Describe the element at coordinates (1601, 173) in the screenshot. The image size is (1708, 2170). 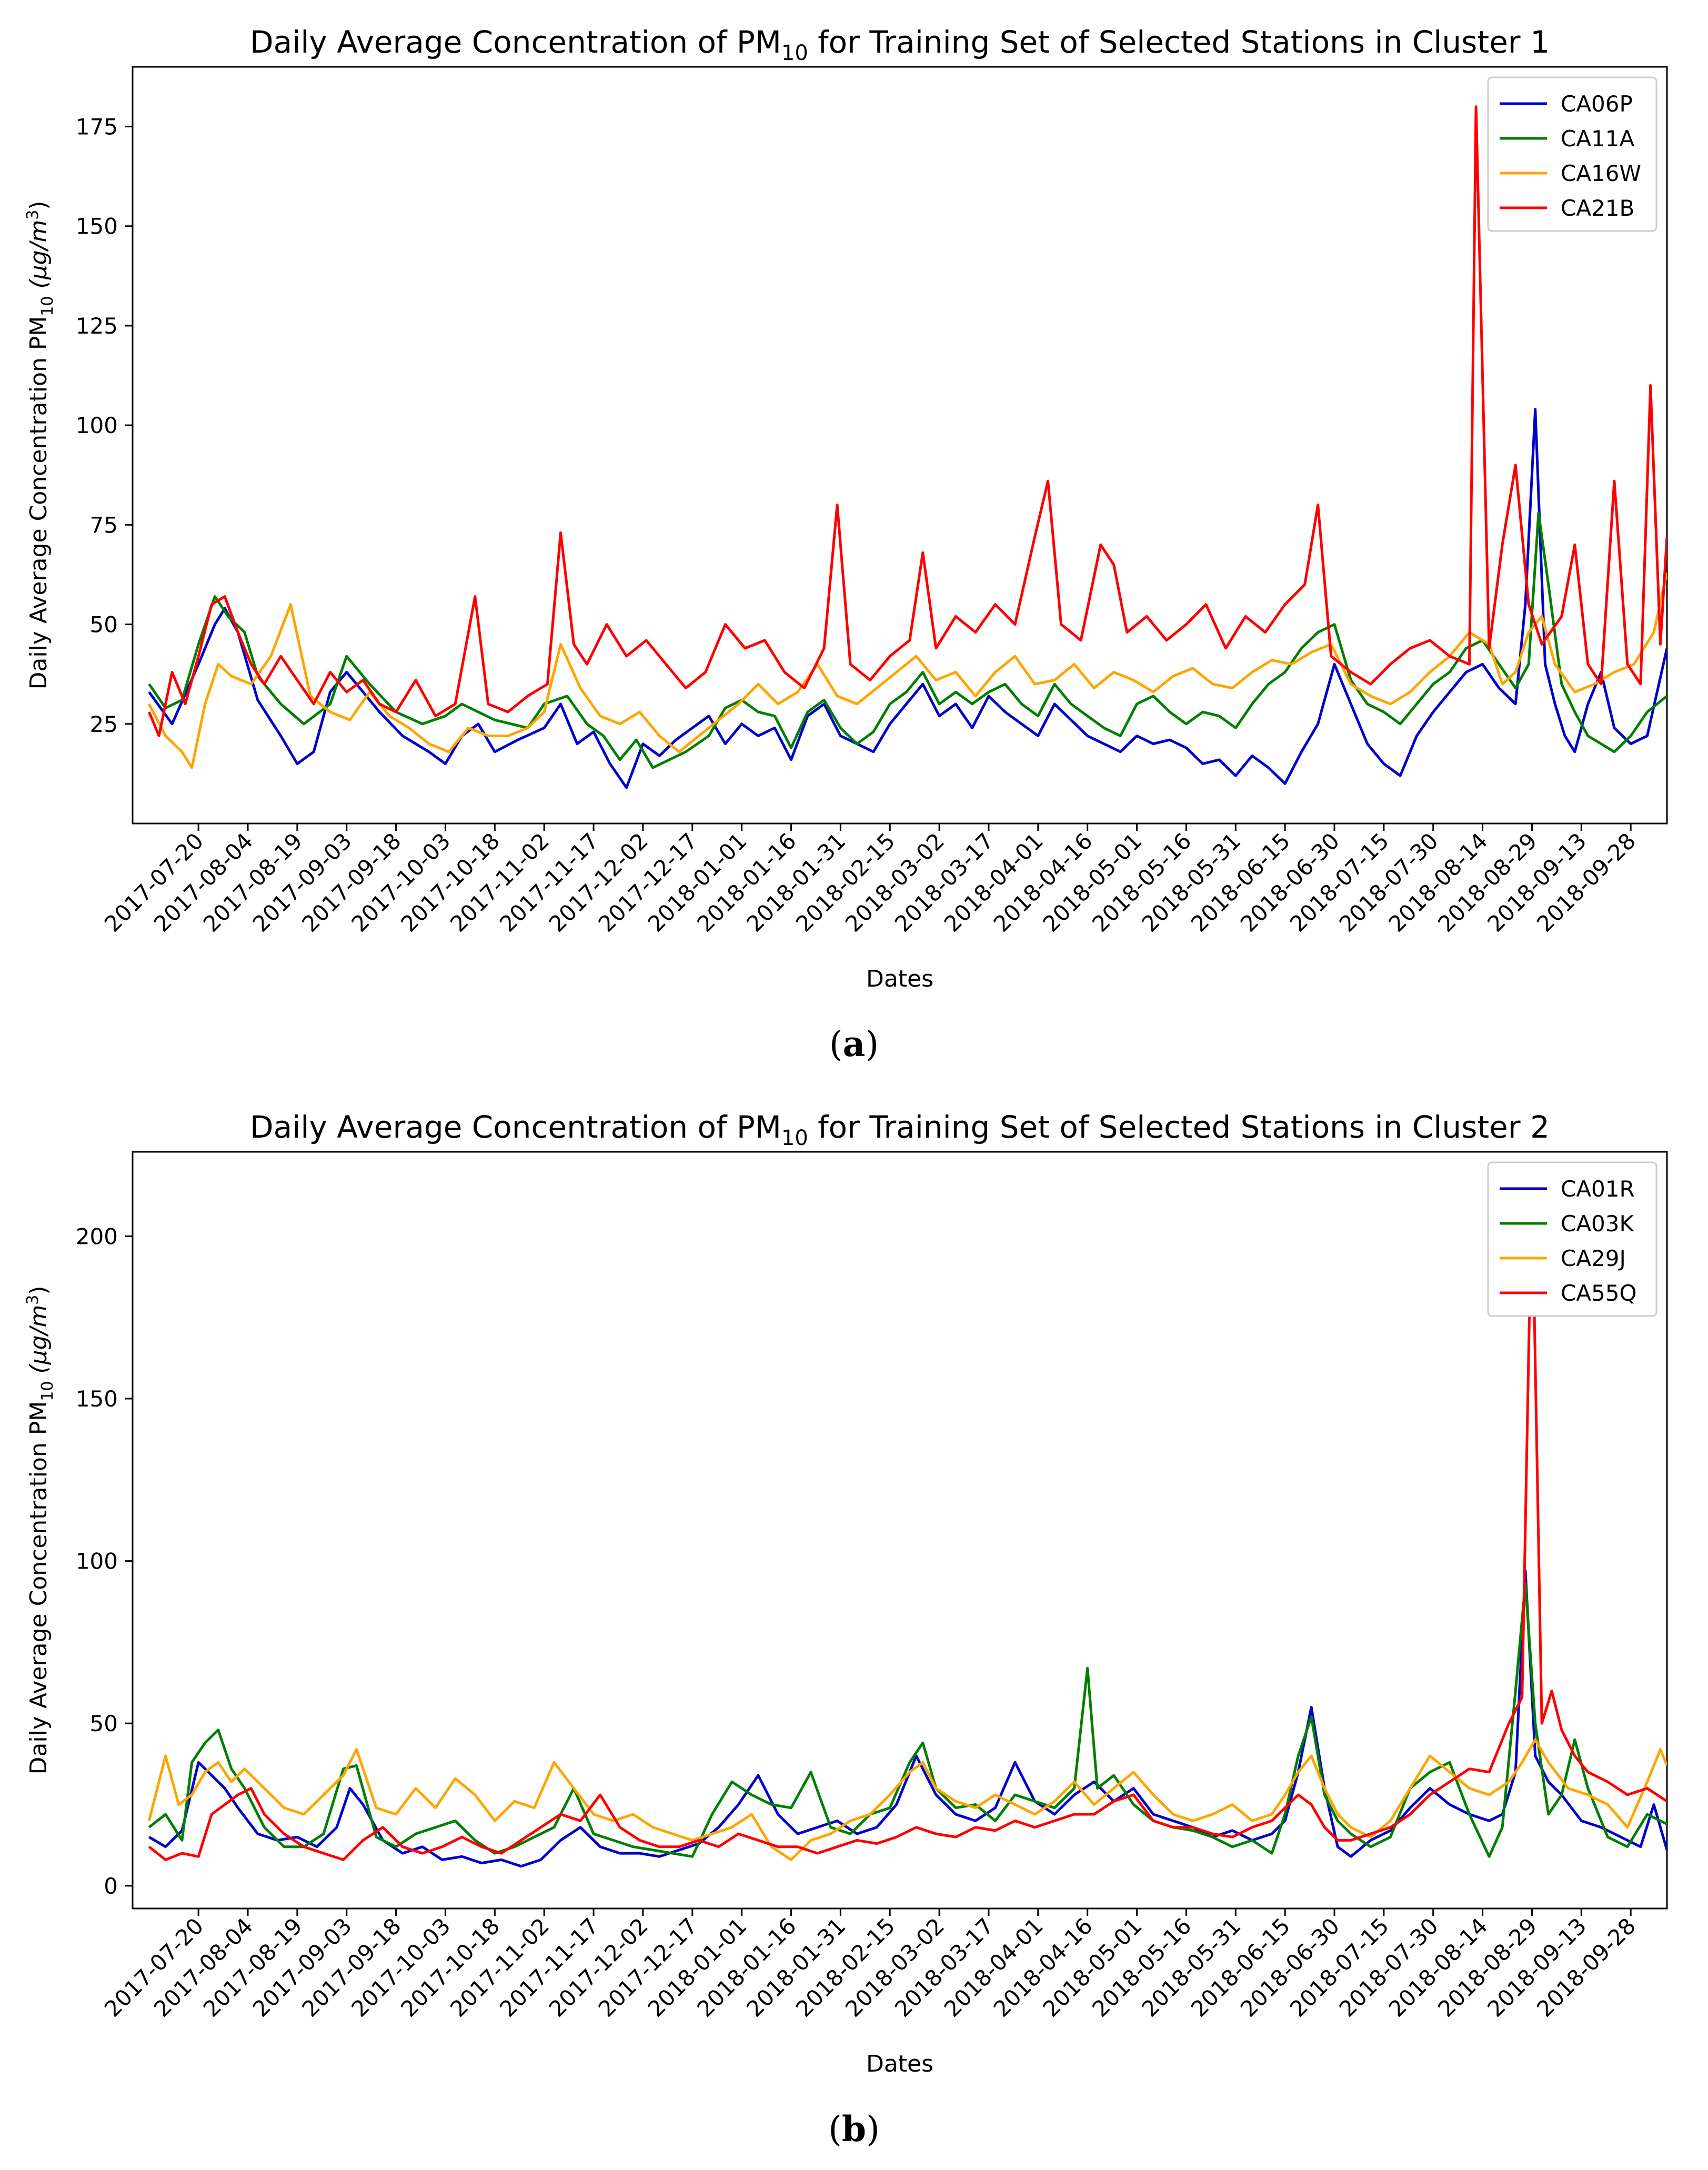
I see `legend-label-ca16w: CA16W` at that location.